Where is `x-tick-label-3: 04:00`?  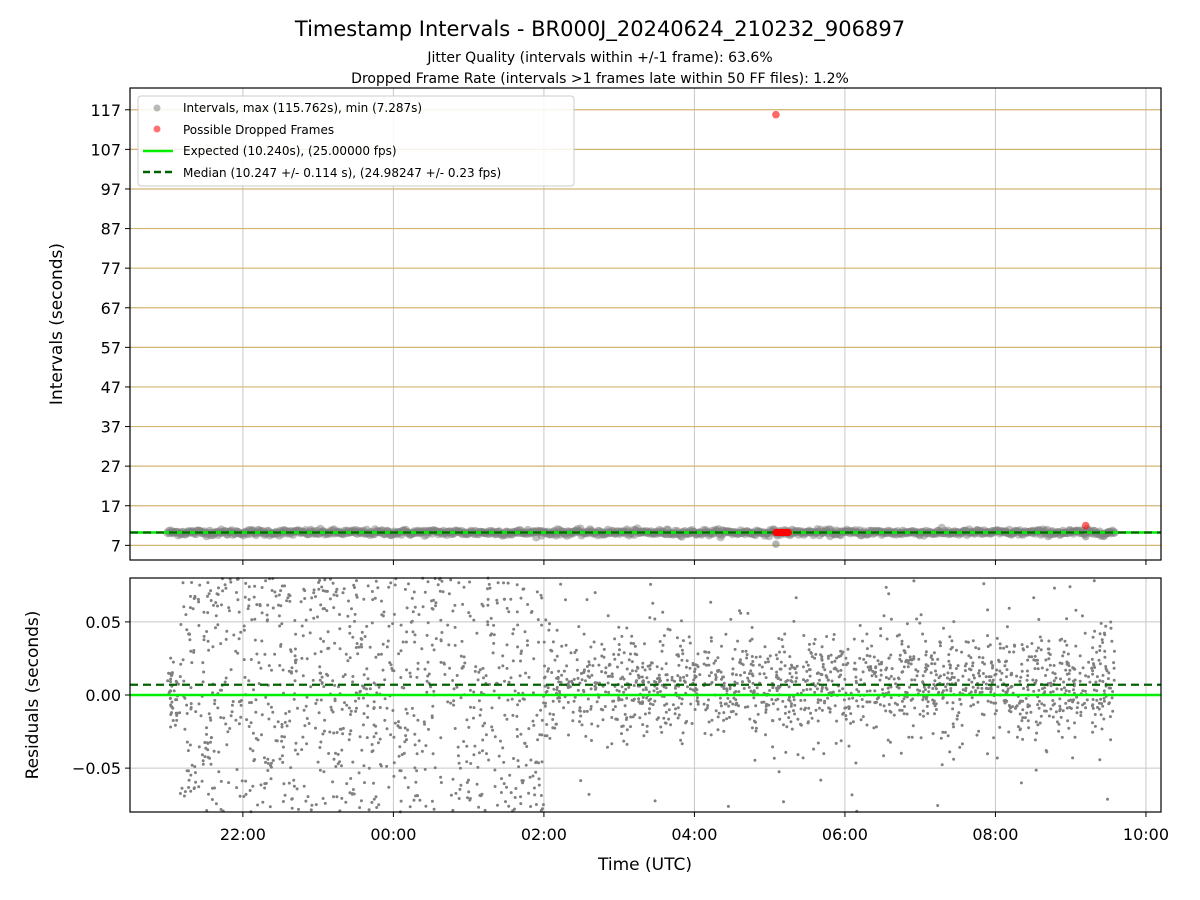
x-tick-label-3: 04:00 is located at coordinates (694, 834).